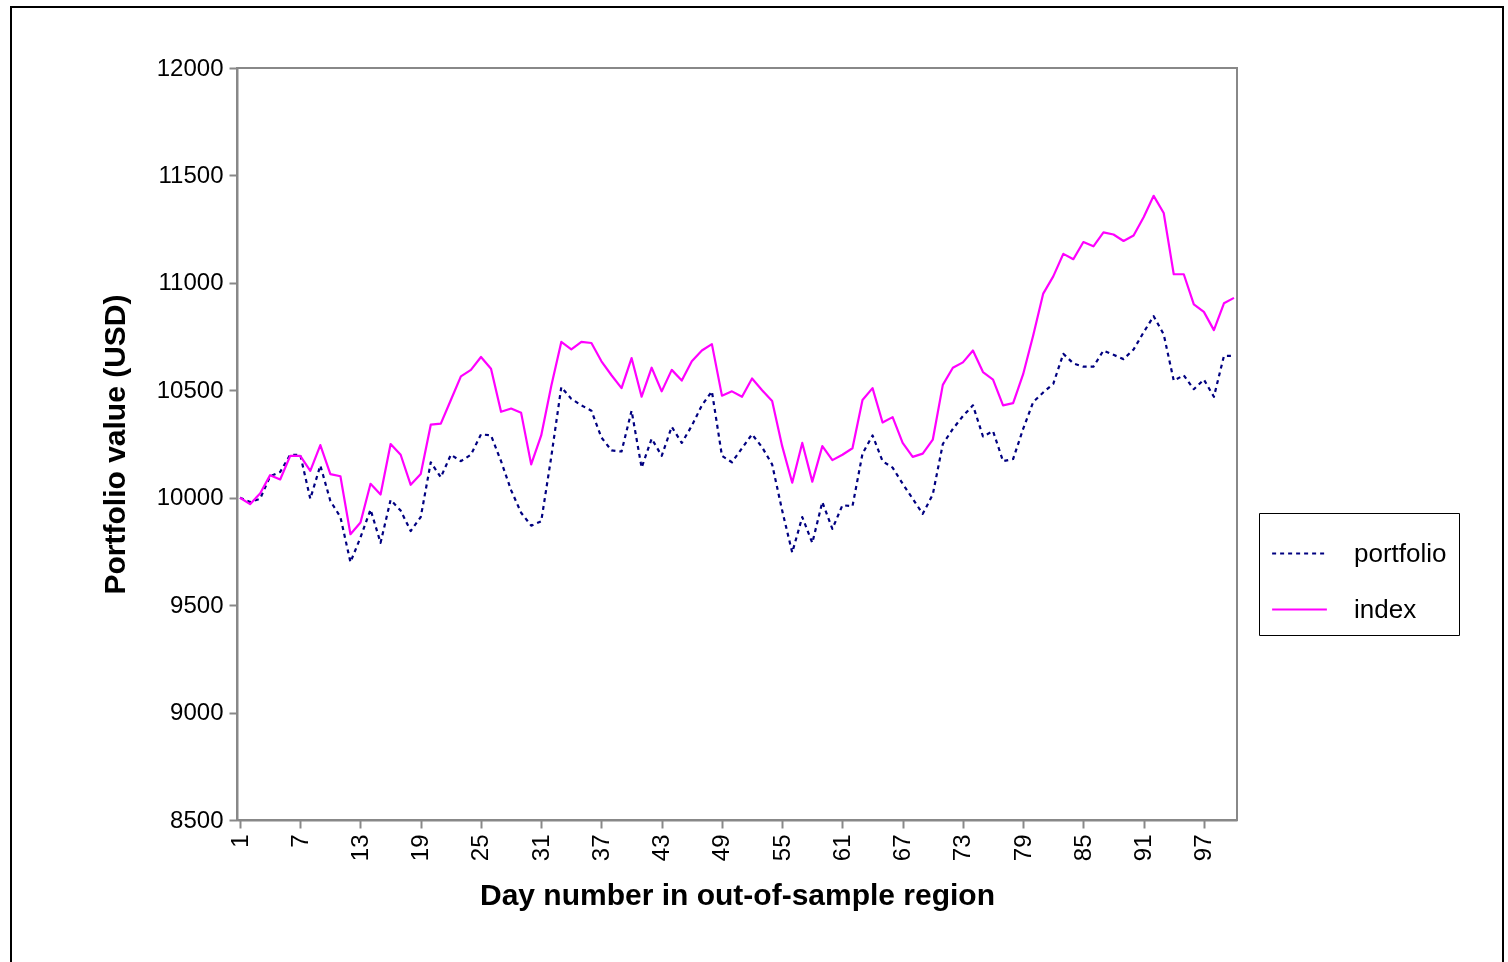  Describe the element at coordinates (600, 848) in the screenshot. I see `x-tick-label: 37` at that location.